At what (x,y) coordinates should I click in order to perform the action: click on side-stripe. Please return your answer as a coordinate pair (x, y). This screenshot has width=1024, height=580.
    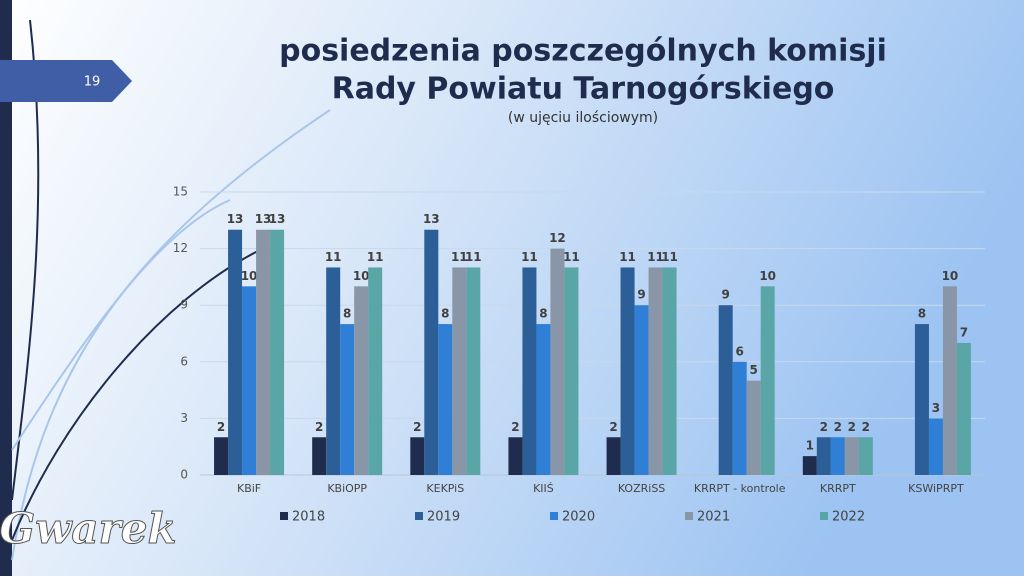
    Looking at the image, I should click on (6, 288).